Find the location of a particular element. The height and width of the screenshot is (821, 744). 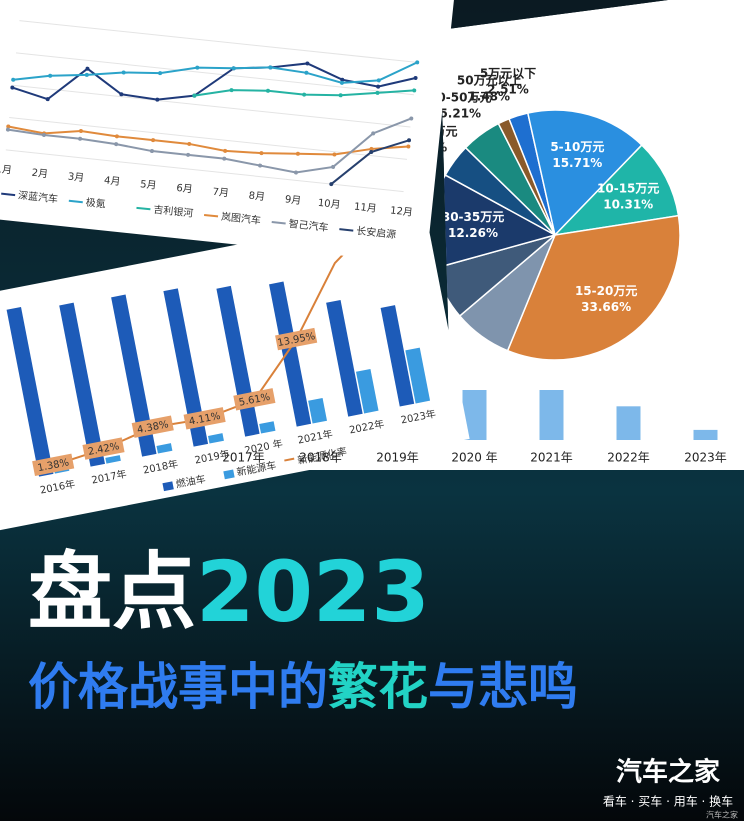

series-line is located at coordinates (208, 140).